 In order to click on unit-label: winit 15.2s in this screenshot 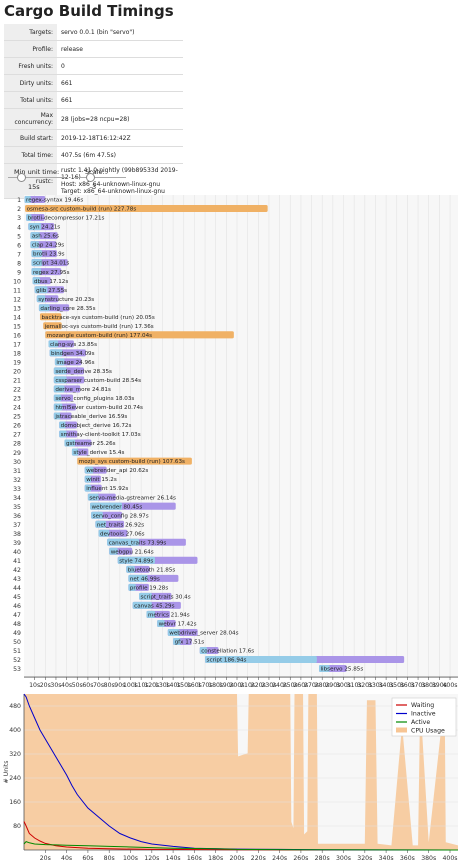, I will do `click(101, 480)`.